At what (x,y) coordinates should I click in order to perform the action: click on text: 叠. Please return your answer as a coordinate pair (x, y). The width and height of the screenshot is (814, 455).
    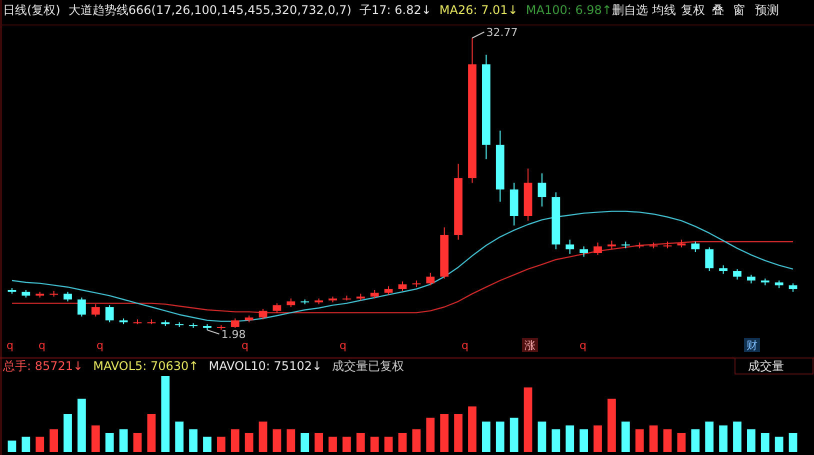
    Looking at the image, I should click on (718, 10).